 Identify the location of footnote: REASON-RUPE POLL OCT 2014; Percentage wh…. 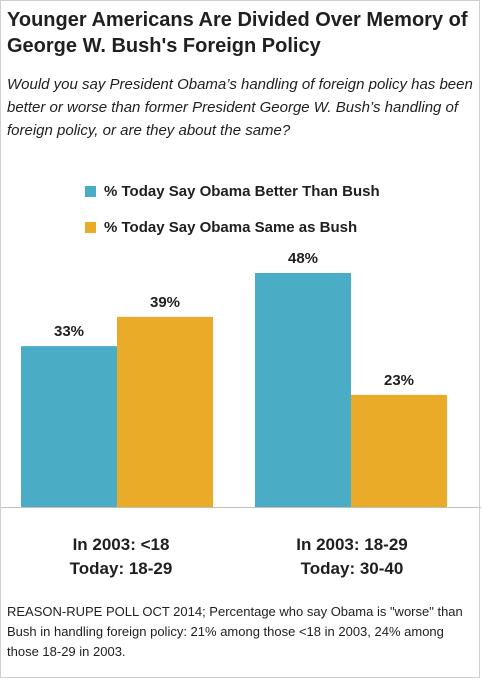
(235, 631).